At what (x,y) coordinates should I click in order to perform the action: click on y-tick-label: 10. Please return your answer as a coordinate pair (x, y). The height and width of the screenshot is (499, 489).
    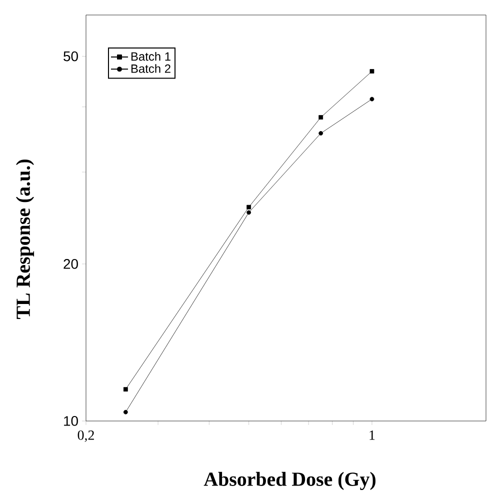
    Looking at the image, I should click on (71, 421).